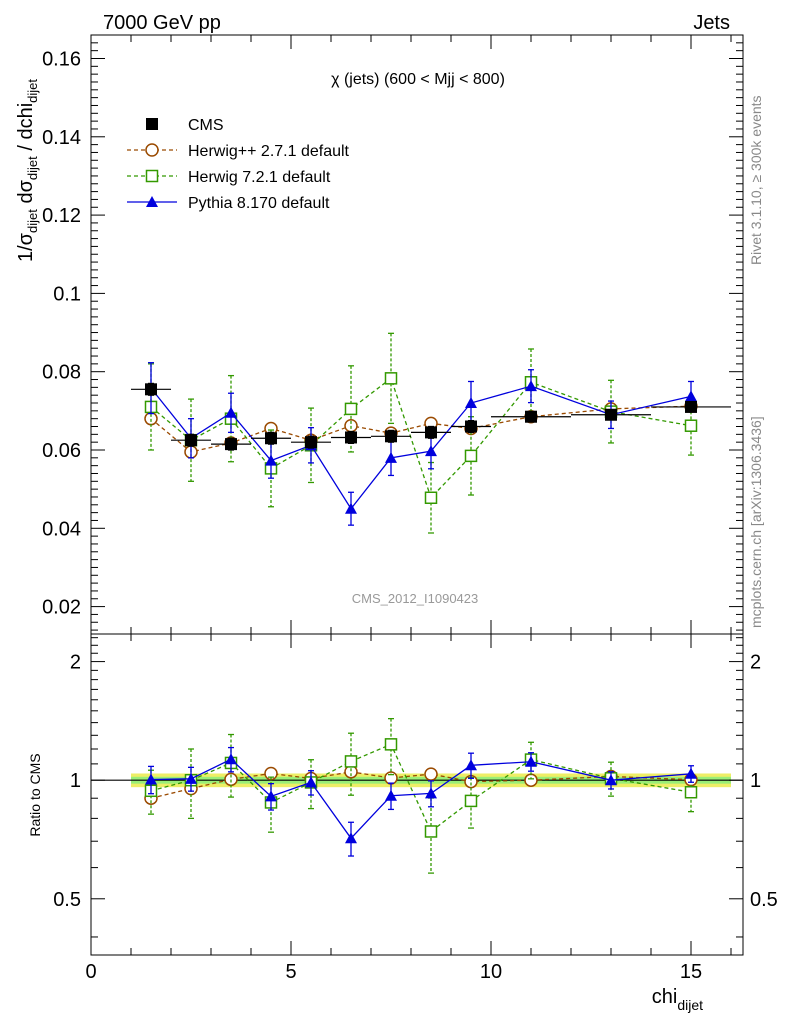  I want to click on analysis-id: CMS_2012_I1090423, so click(415, 598).